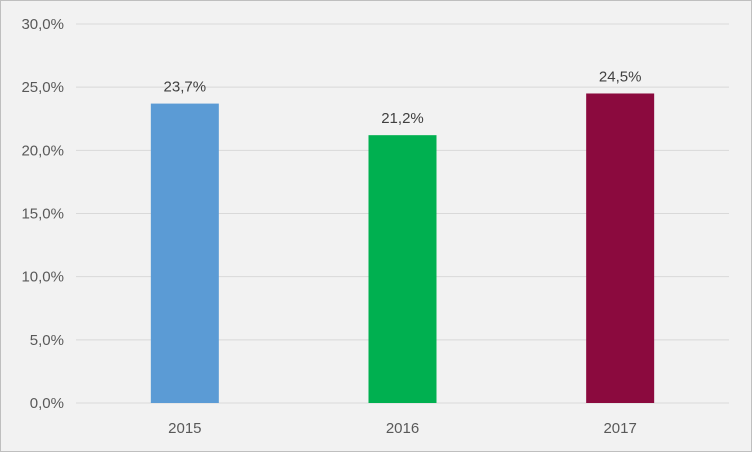  I want to click on x-tick-label: 2017, so click(619, 428).